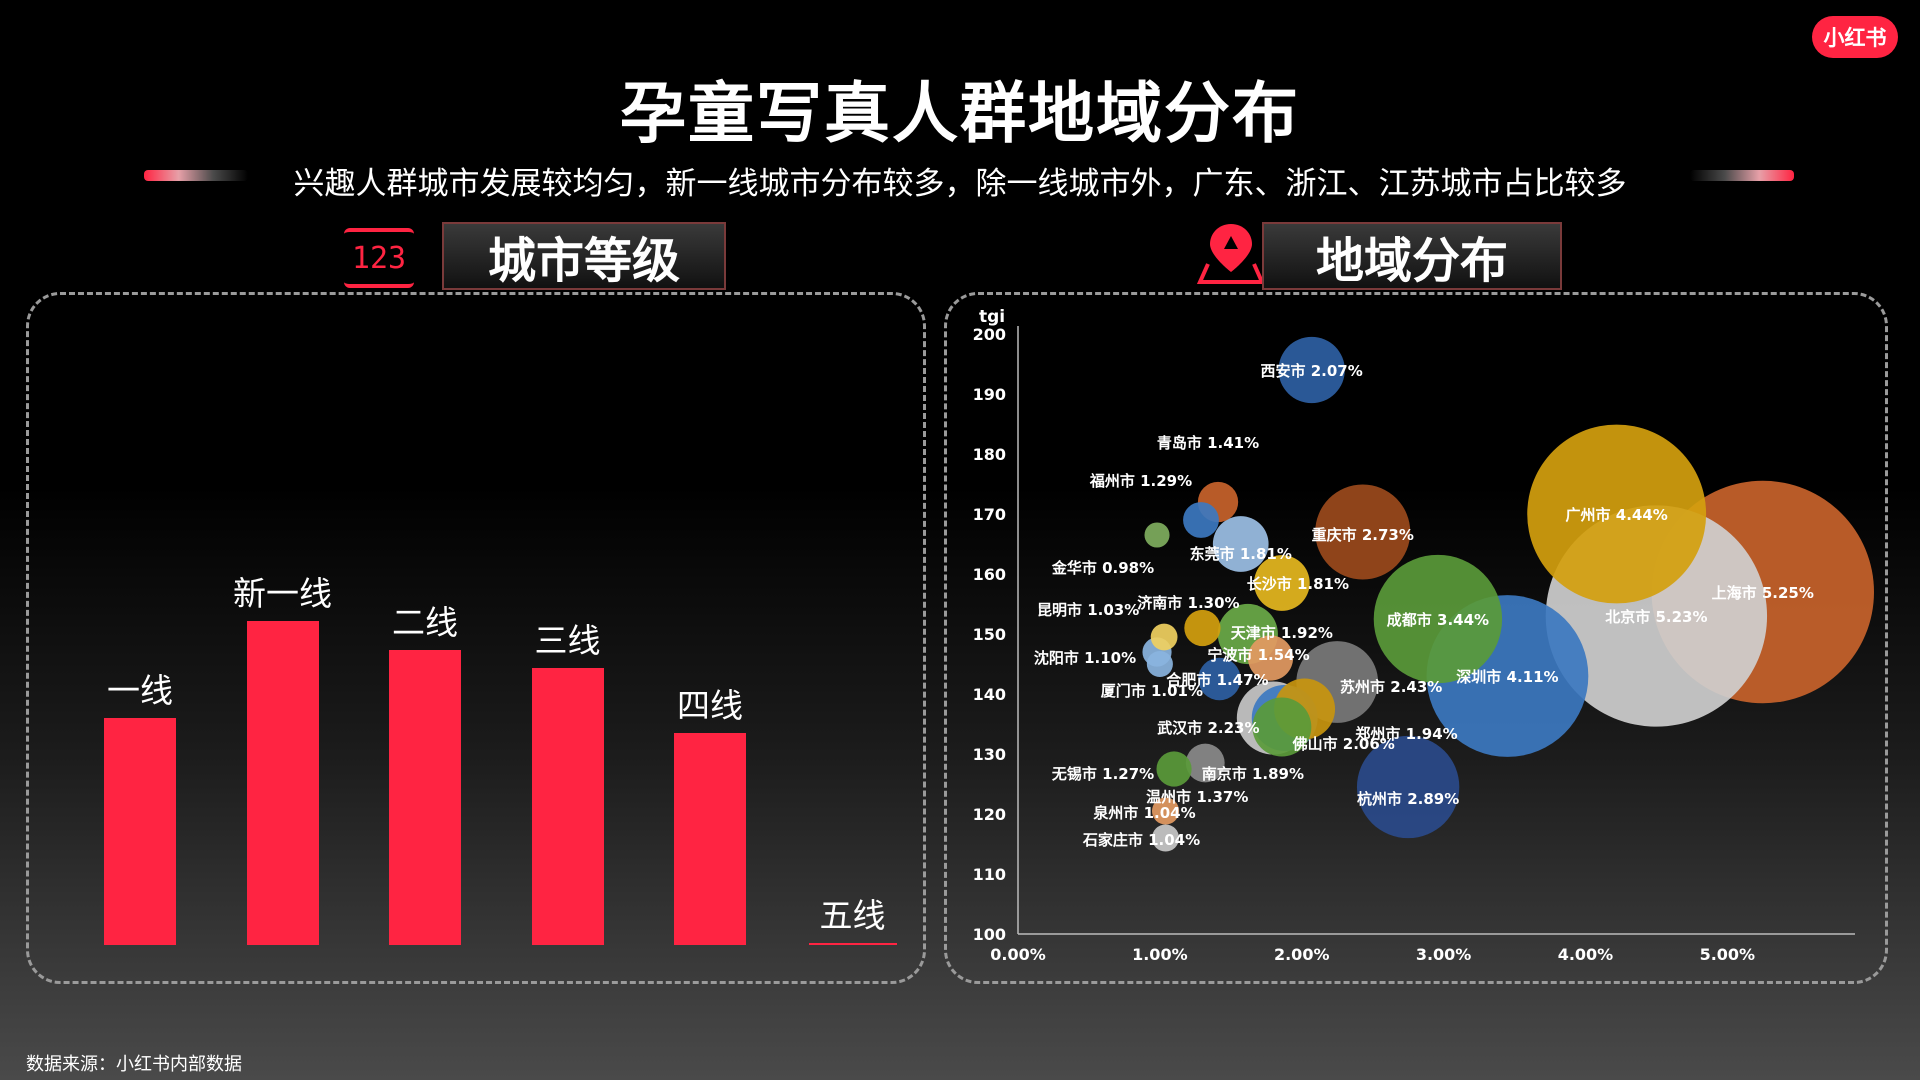  I want to click on bubble-label: 昆明市 1.03%, so click(1088, 610).